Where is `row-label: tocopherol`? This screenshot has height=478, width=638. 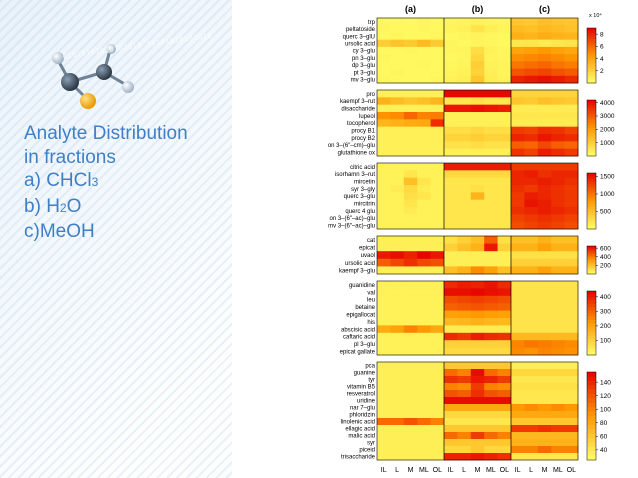 row-label: tocopherol is located at coordinates (361, 124).